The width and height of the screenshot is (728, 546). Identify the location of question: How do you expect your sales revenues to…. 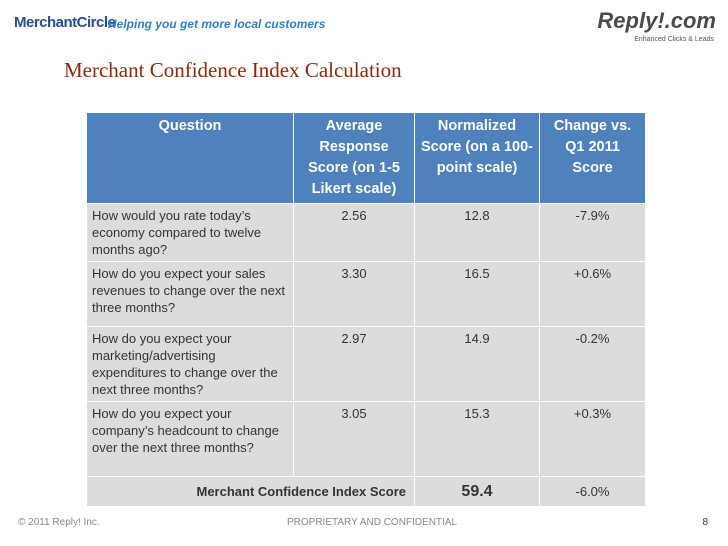
(190, 294).